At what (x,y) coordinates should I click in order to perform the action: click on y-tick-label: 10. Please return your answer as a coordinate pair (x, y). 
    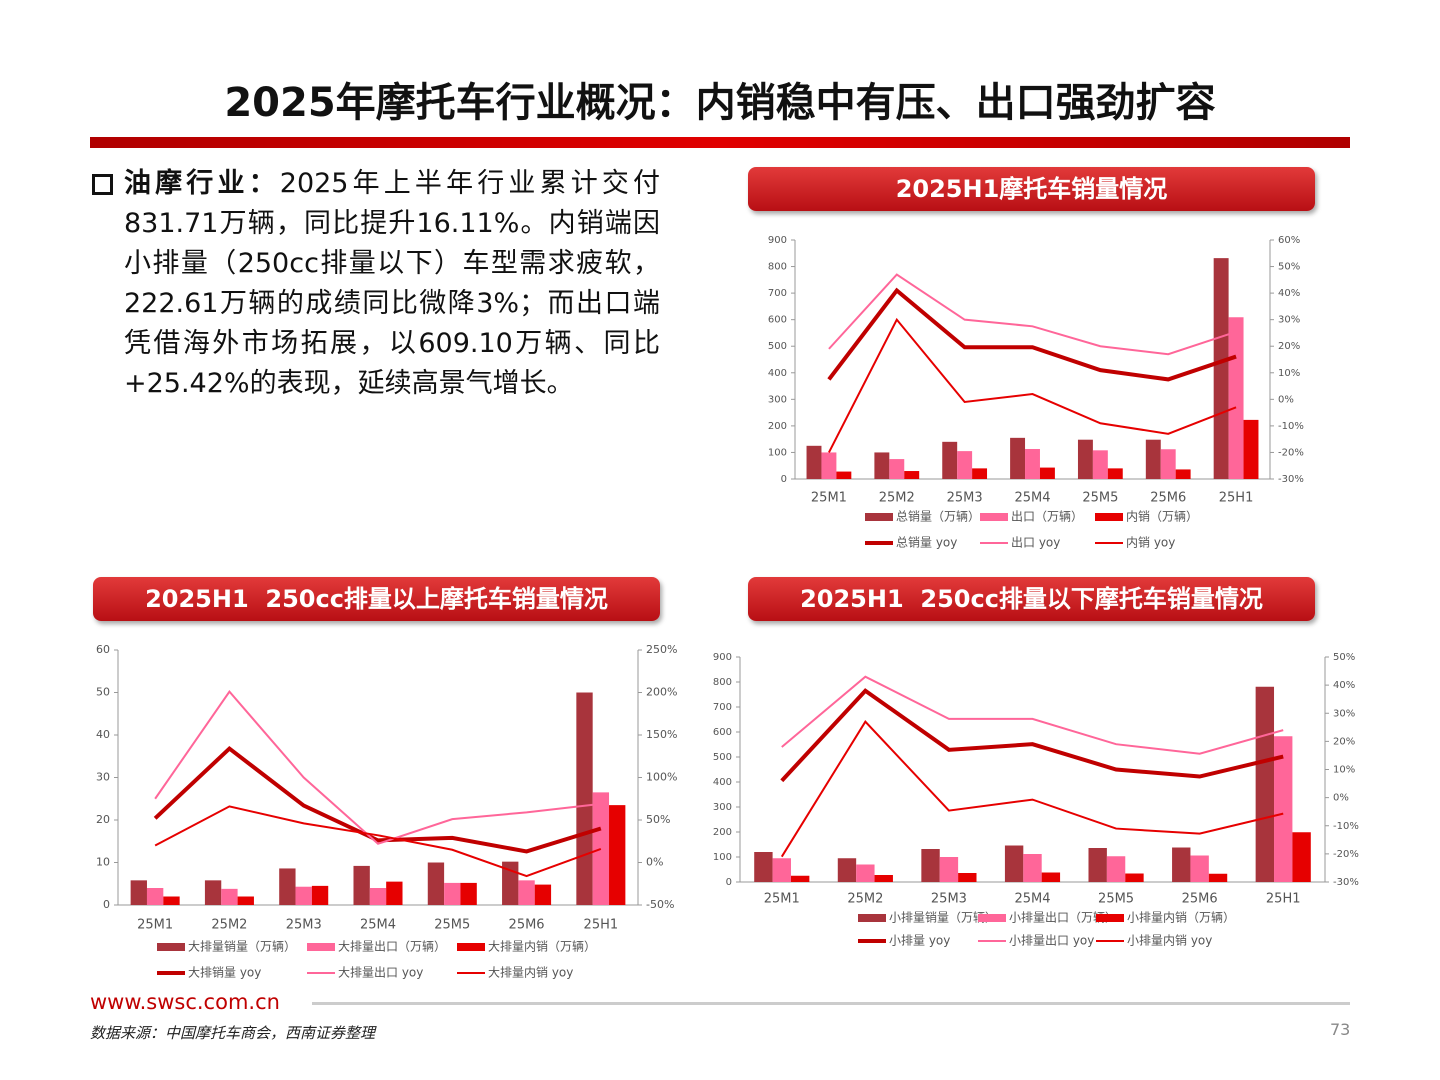
    Looking at the image, I should click on (103, 862).